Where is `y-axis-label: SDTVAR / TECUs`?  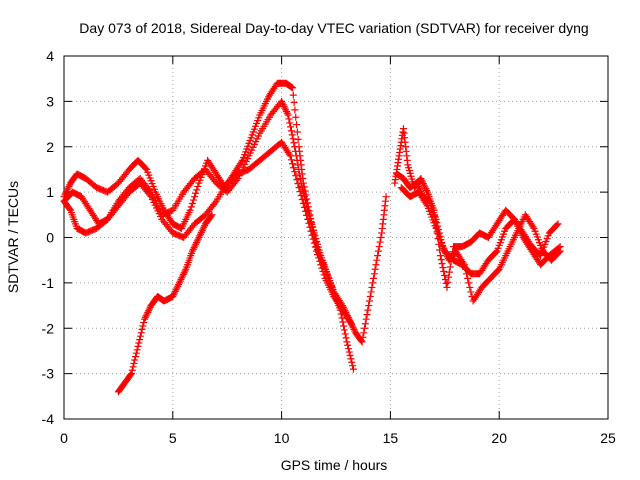
y-axis-label: SDTVAR / TECUs is located at coordinates (13, 237).